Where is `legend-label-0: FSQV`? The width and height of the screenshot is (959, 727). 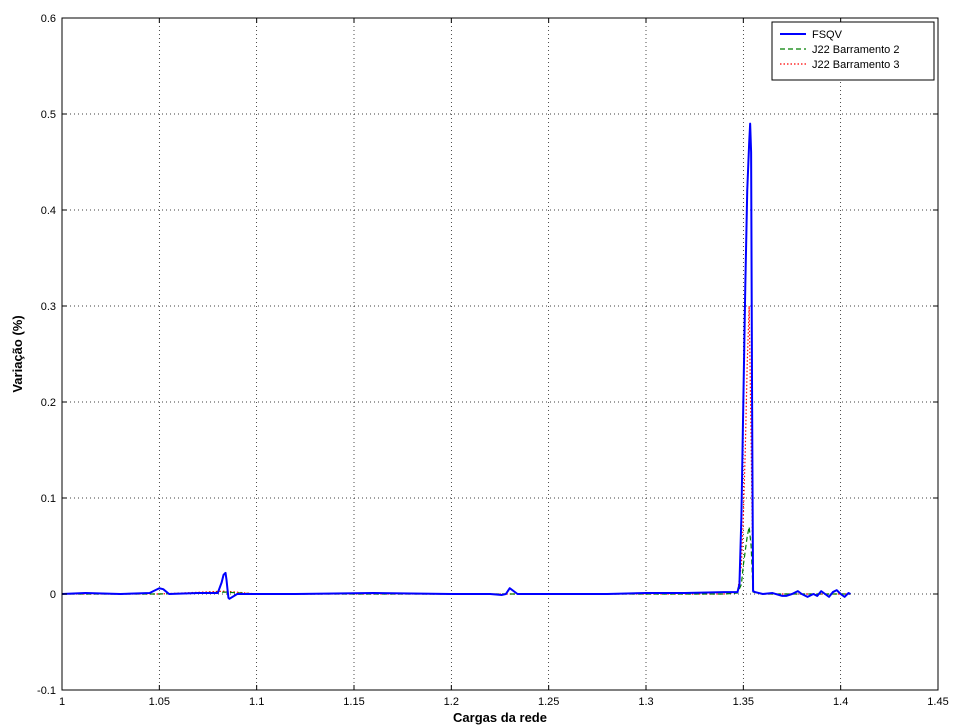
legend-label-0: FSQV is located at coordinates (827, 35).